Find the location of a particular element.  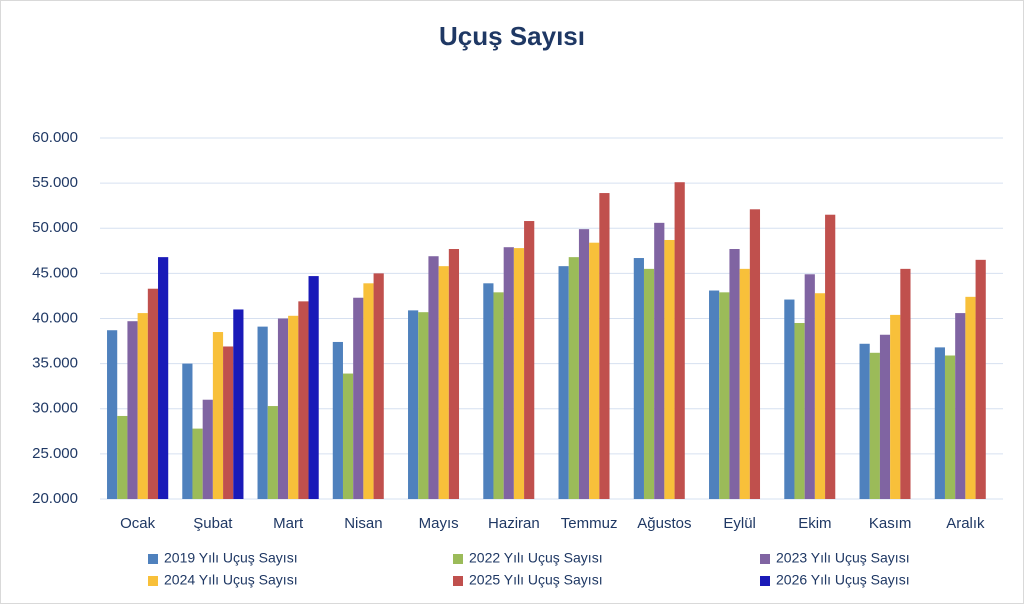

x-tick-label: Temmuz is located at coordinates (589, 523).